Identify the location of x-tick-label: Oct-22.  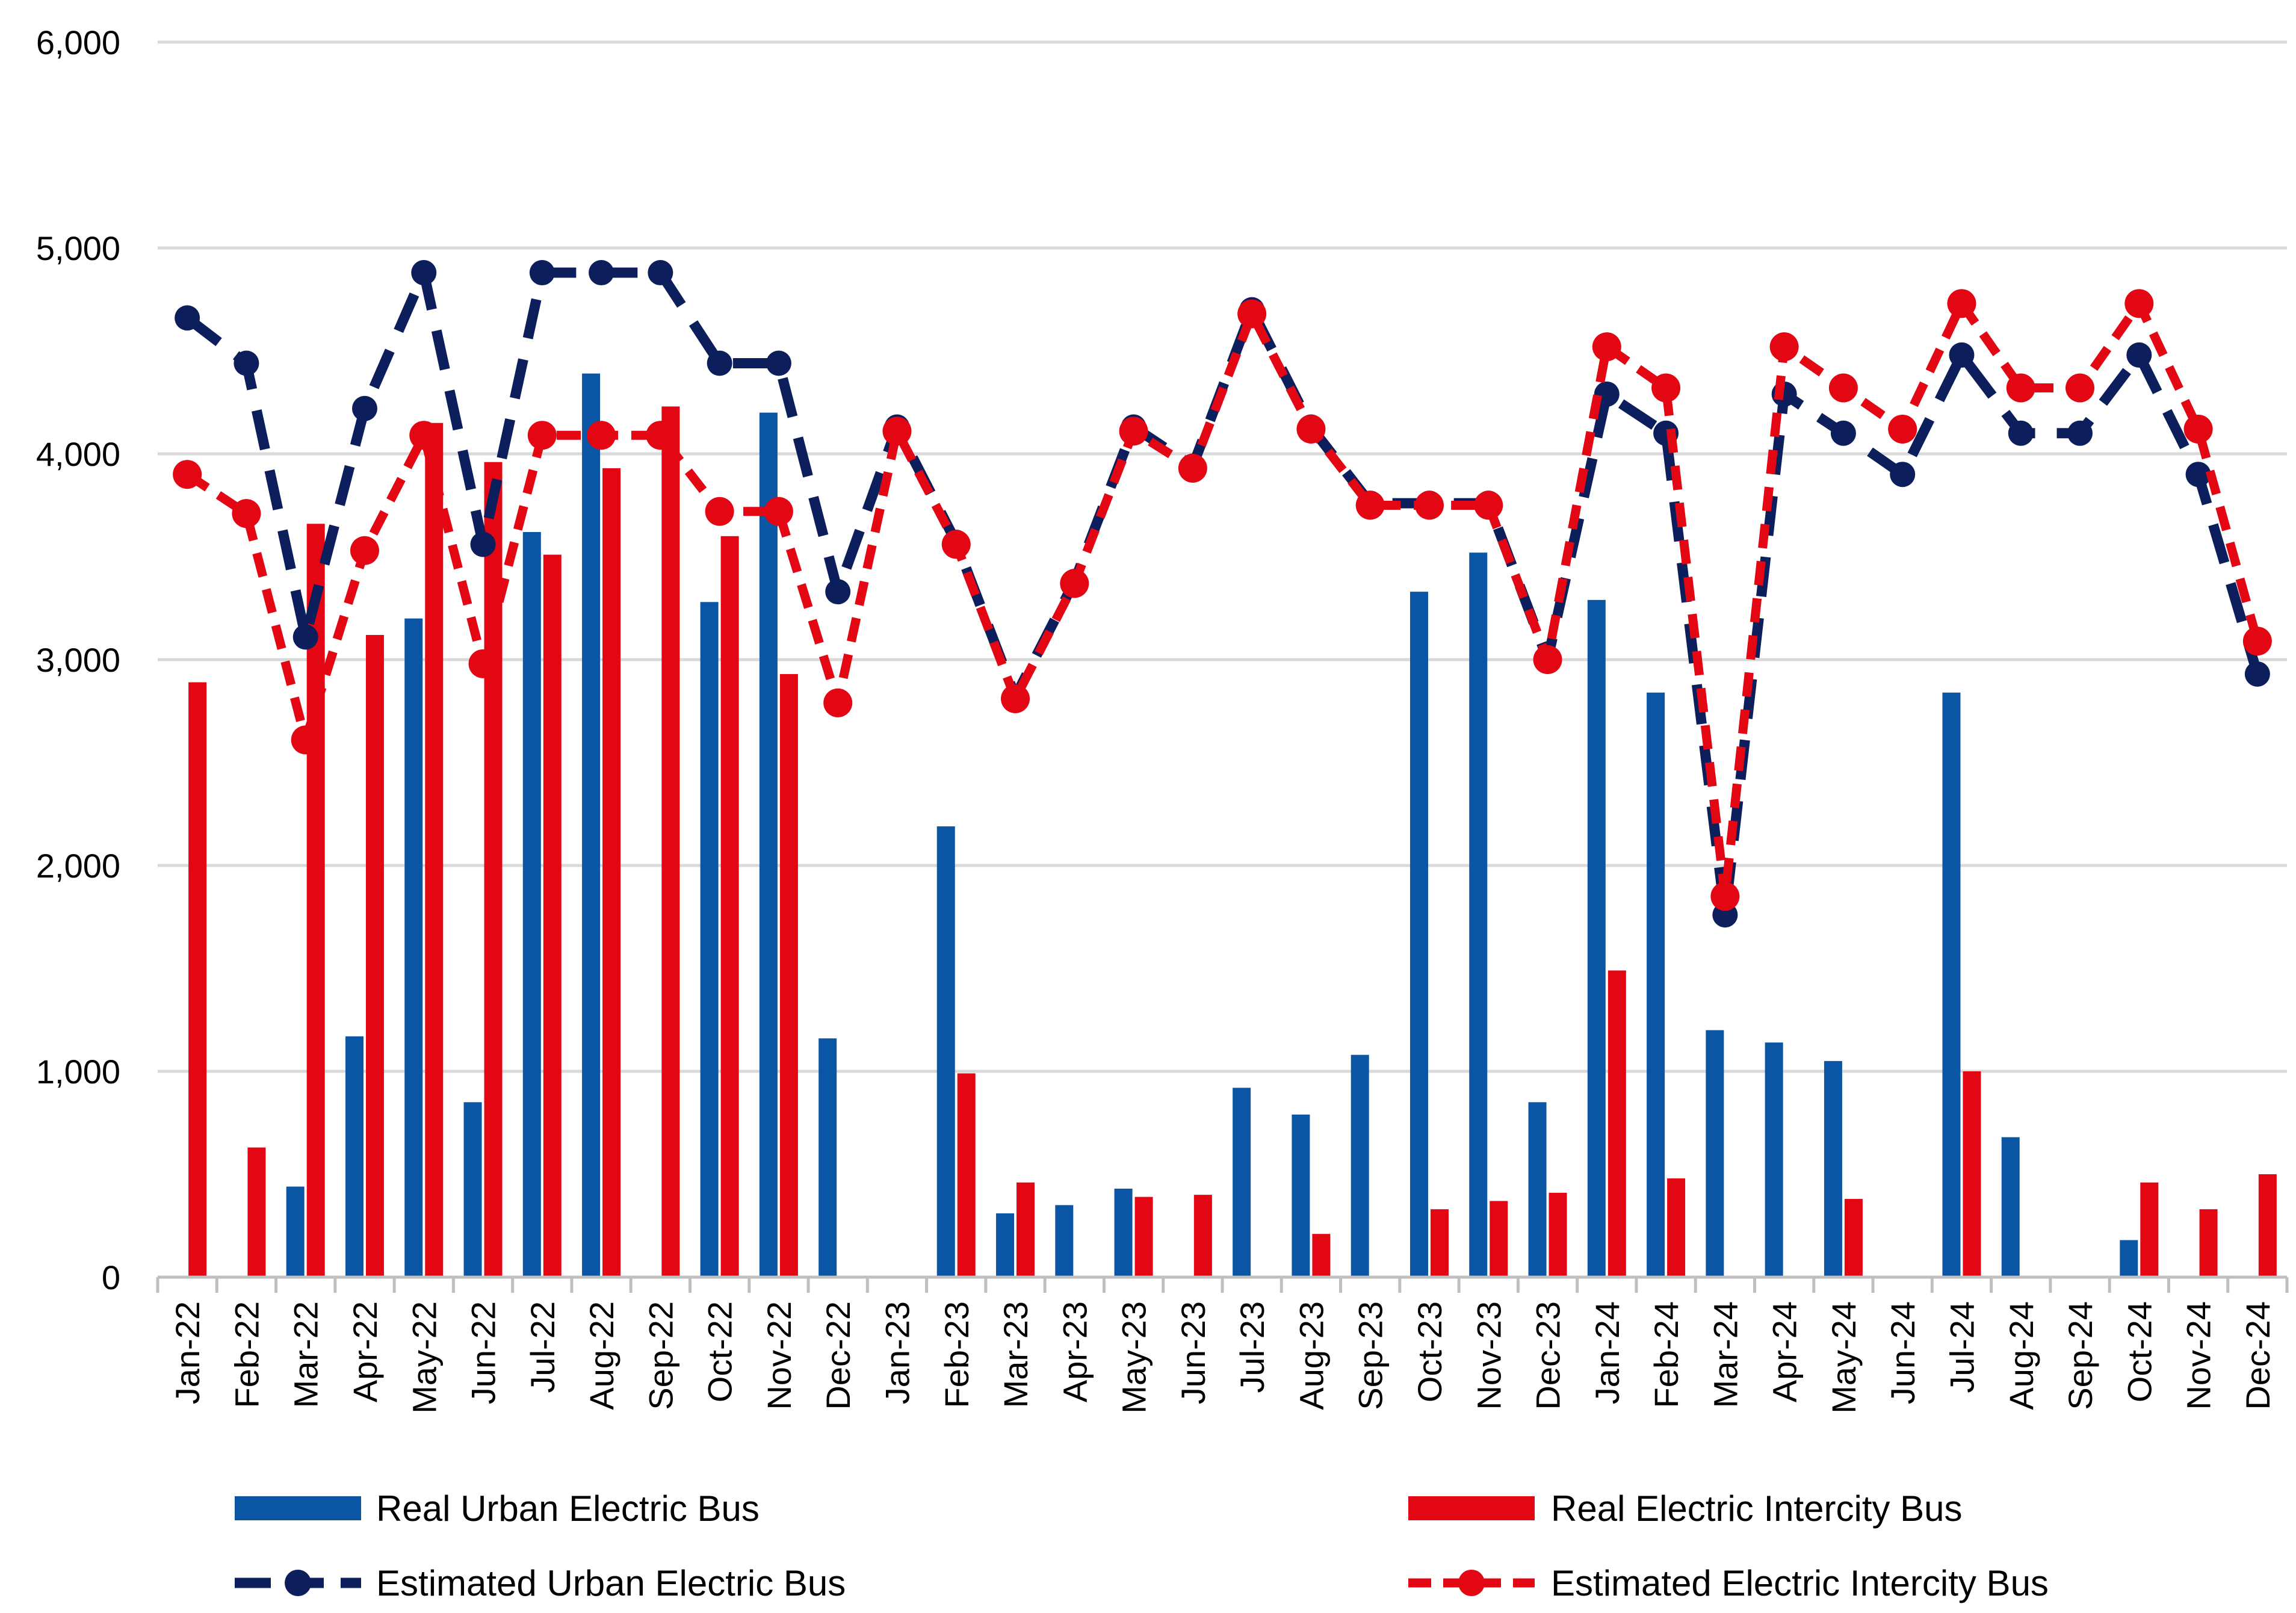
(720, 1351).